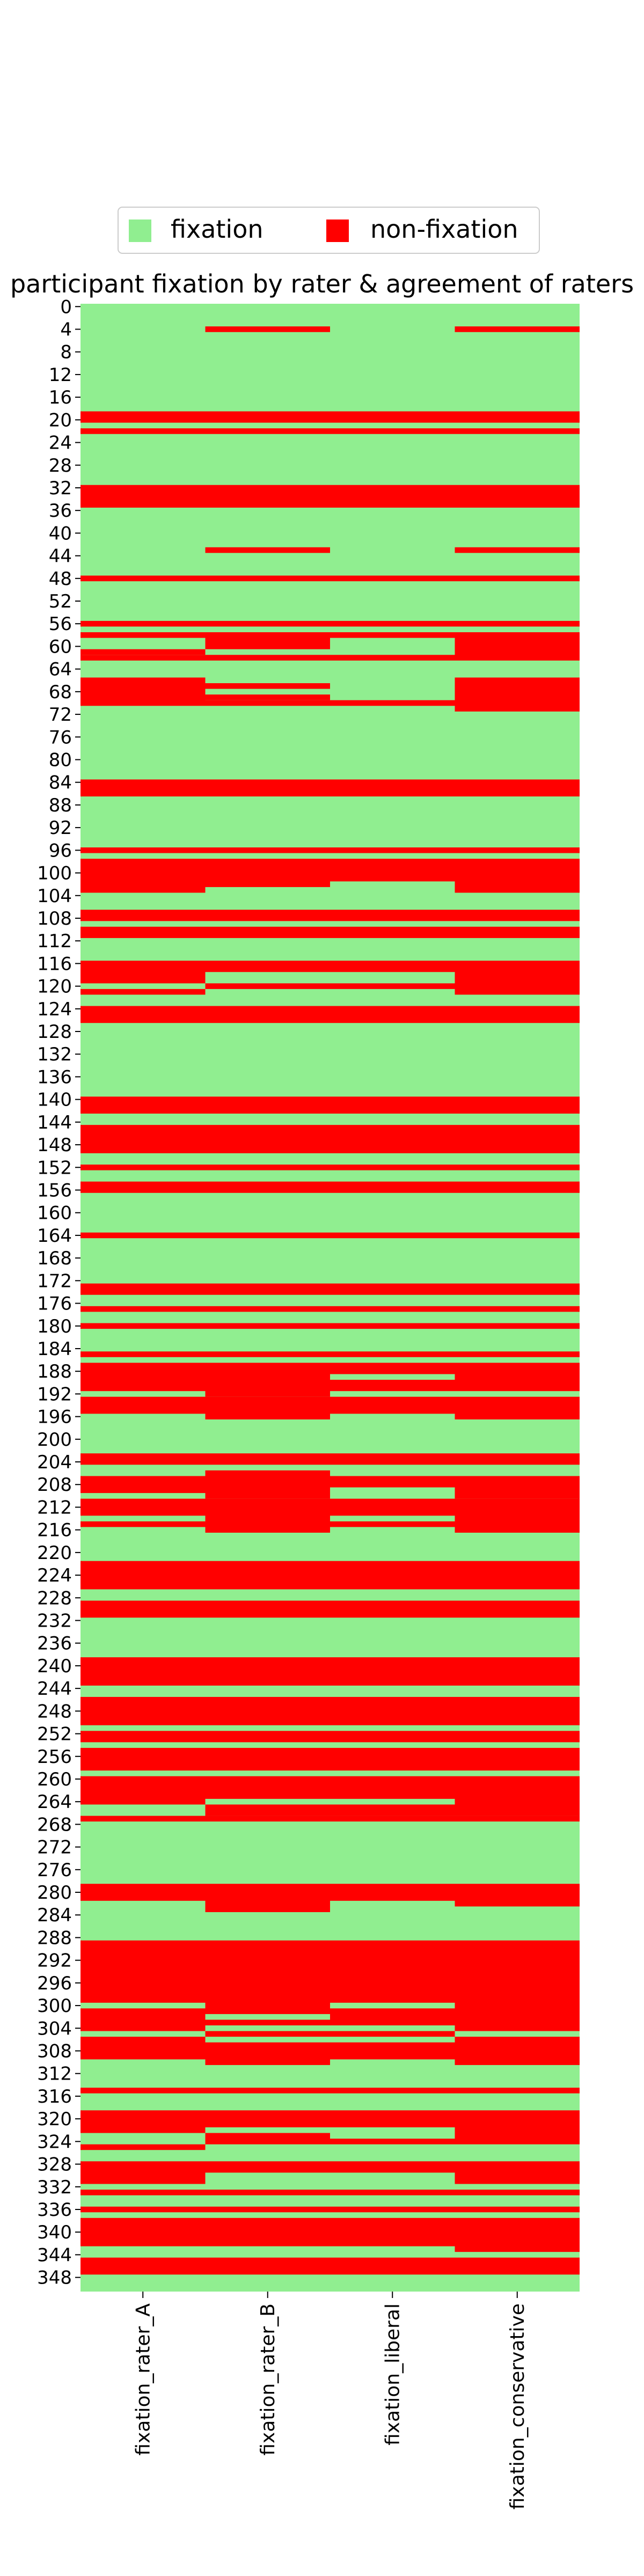 This screenshot has height=2576, width=644. Describe the element at coordinates (60, 533) in the screenshot. I see `y-tick-label: 40` at that location.